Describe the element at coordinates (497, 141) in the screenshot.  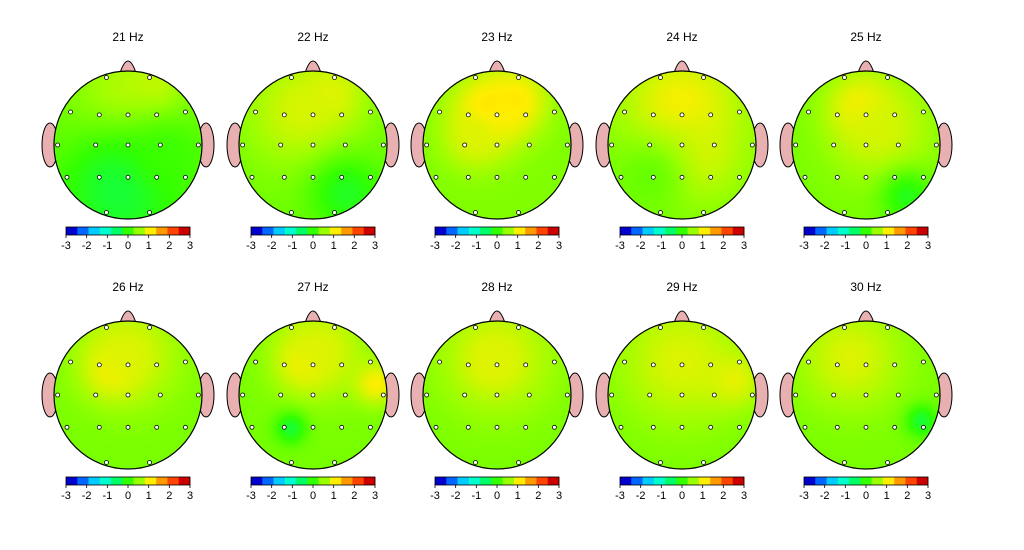
I see `topo-panel: 23 Hz -3 -2 -1 0 1 2 3` at that location.